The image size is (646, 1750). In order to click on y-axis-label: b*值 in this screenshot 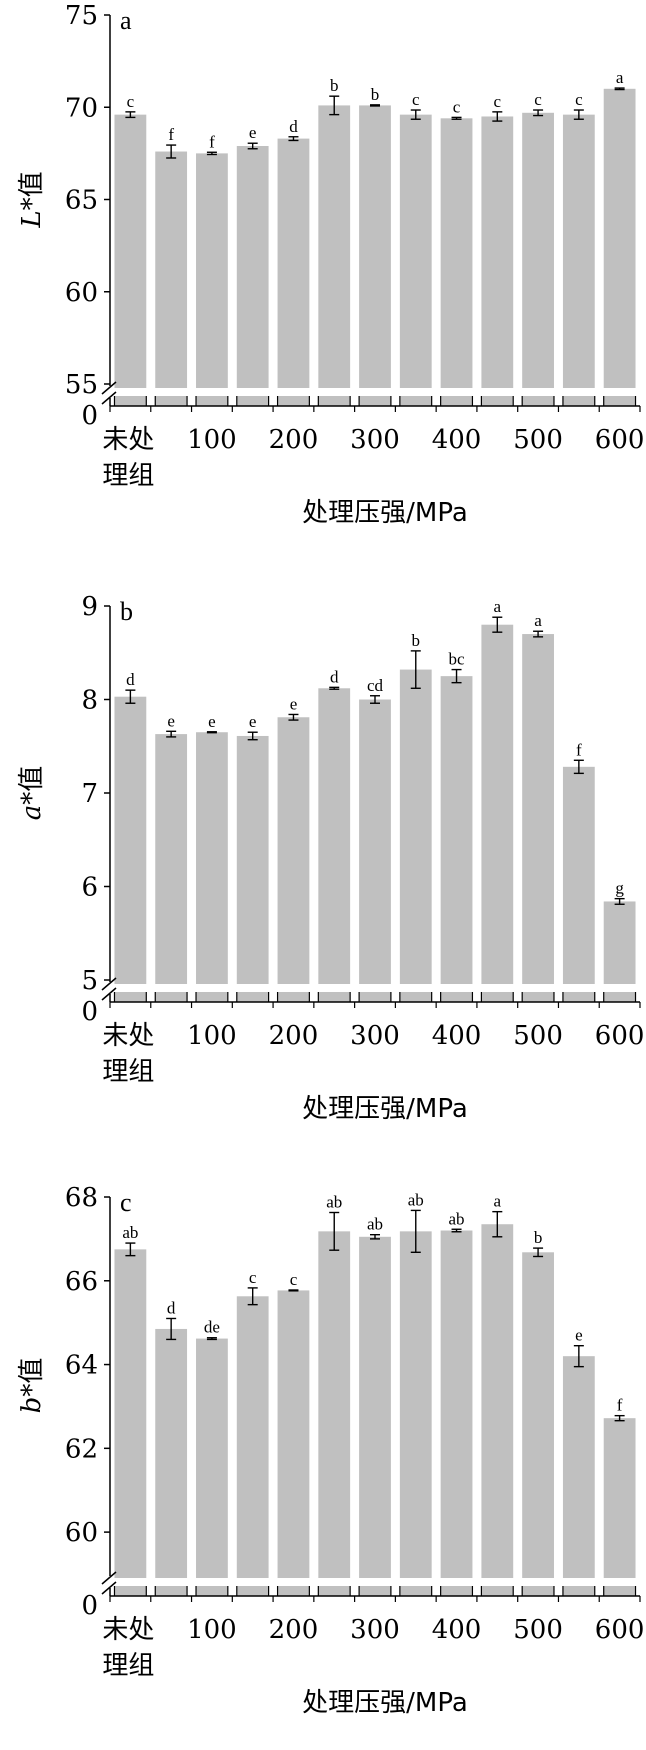, I will do `click(32, 1386)`.